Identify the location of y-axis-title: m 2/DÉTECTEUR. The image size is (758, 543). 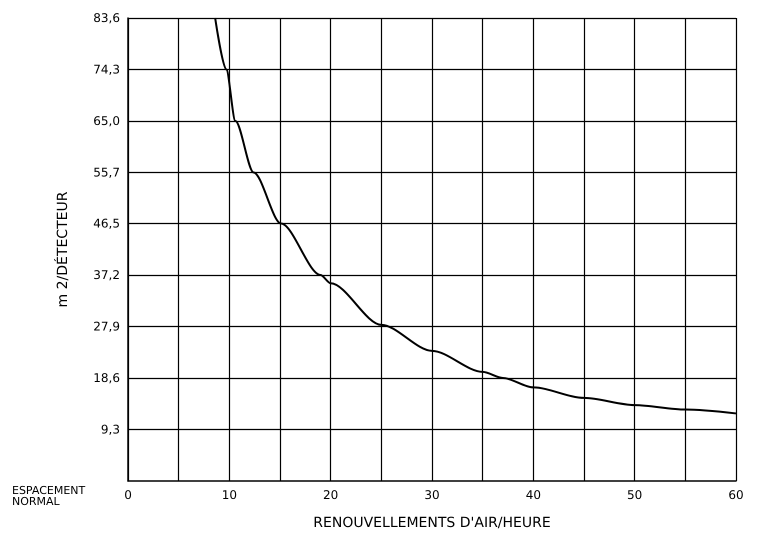
(62, 249).